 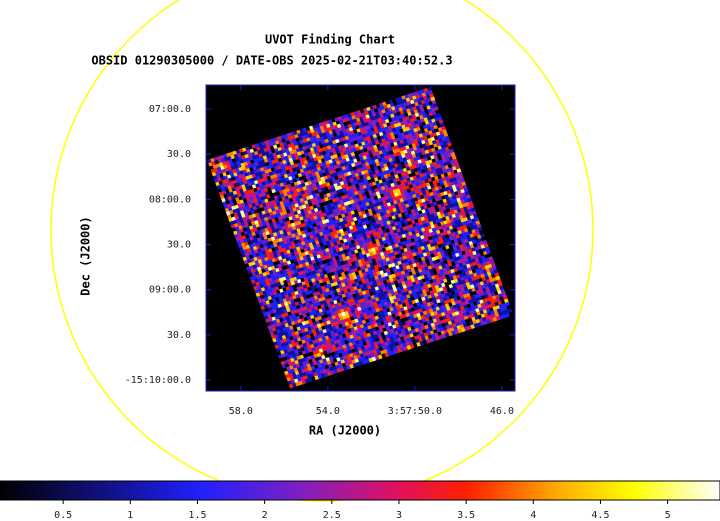 What do you see at coordinates (241, 411) in the screenshot?
I see `x-tick-label: 58.0` at bounding box center [241, 411].